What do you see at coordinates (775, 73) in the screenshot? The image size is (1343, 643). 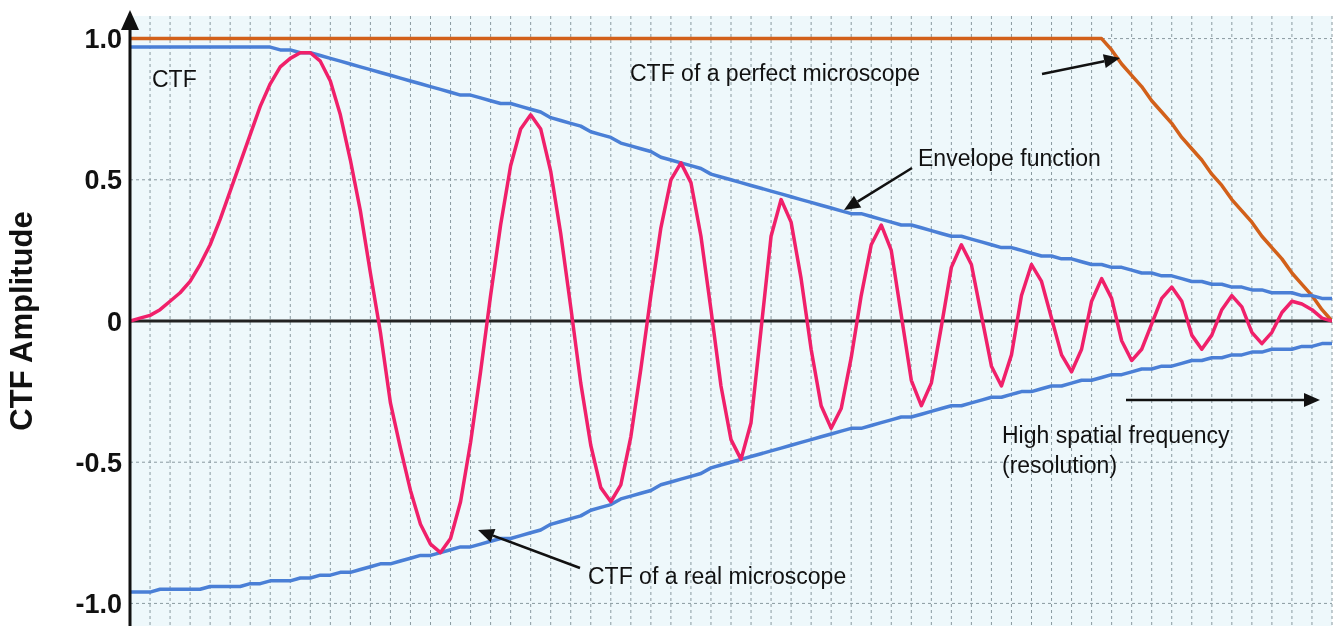 I see `series-label: CTF of a perfect microscope` at bounding box center [775, 73].